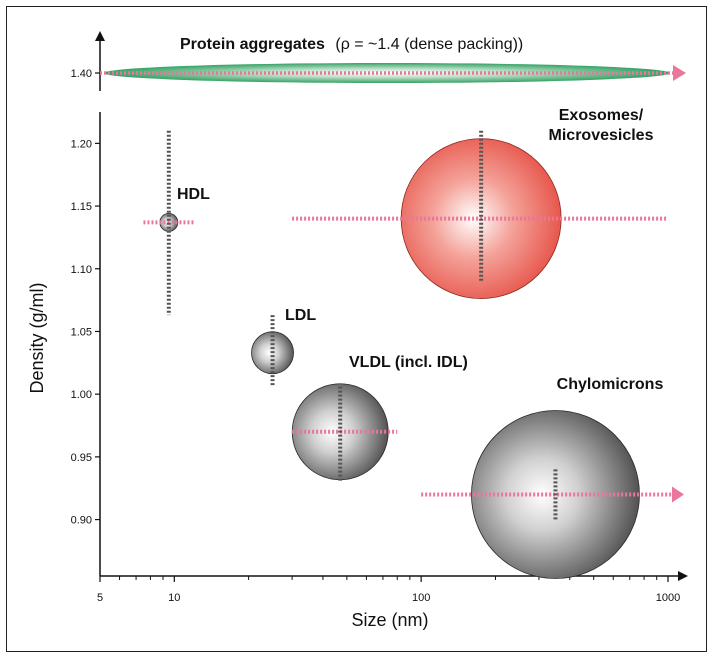  I want to click on protein-aggregates-ellipse, so click(387, 73).